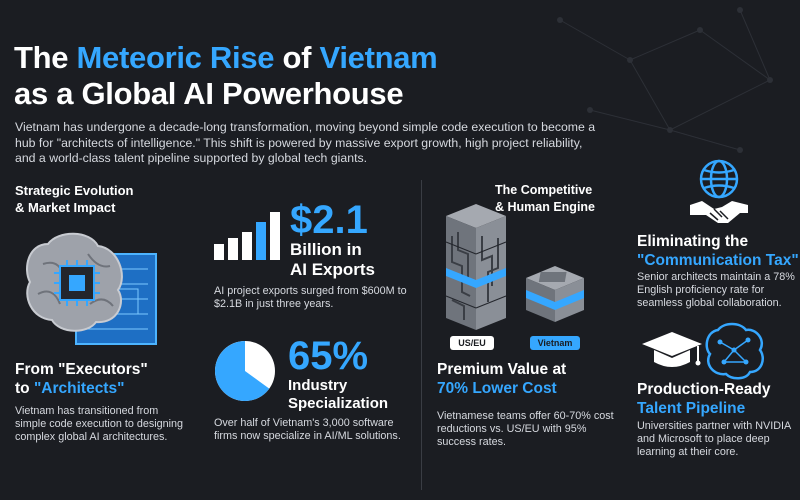 The width and height of the screenshot is (800, 500). I want to click on bar-chart-icon, so click(247, 236).